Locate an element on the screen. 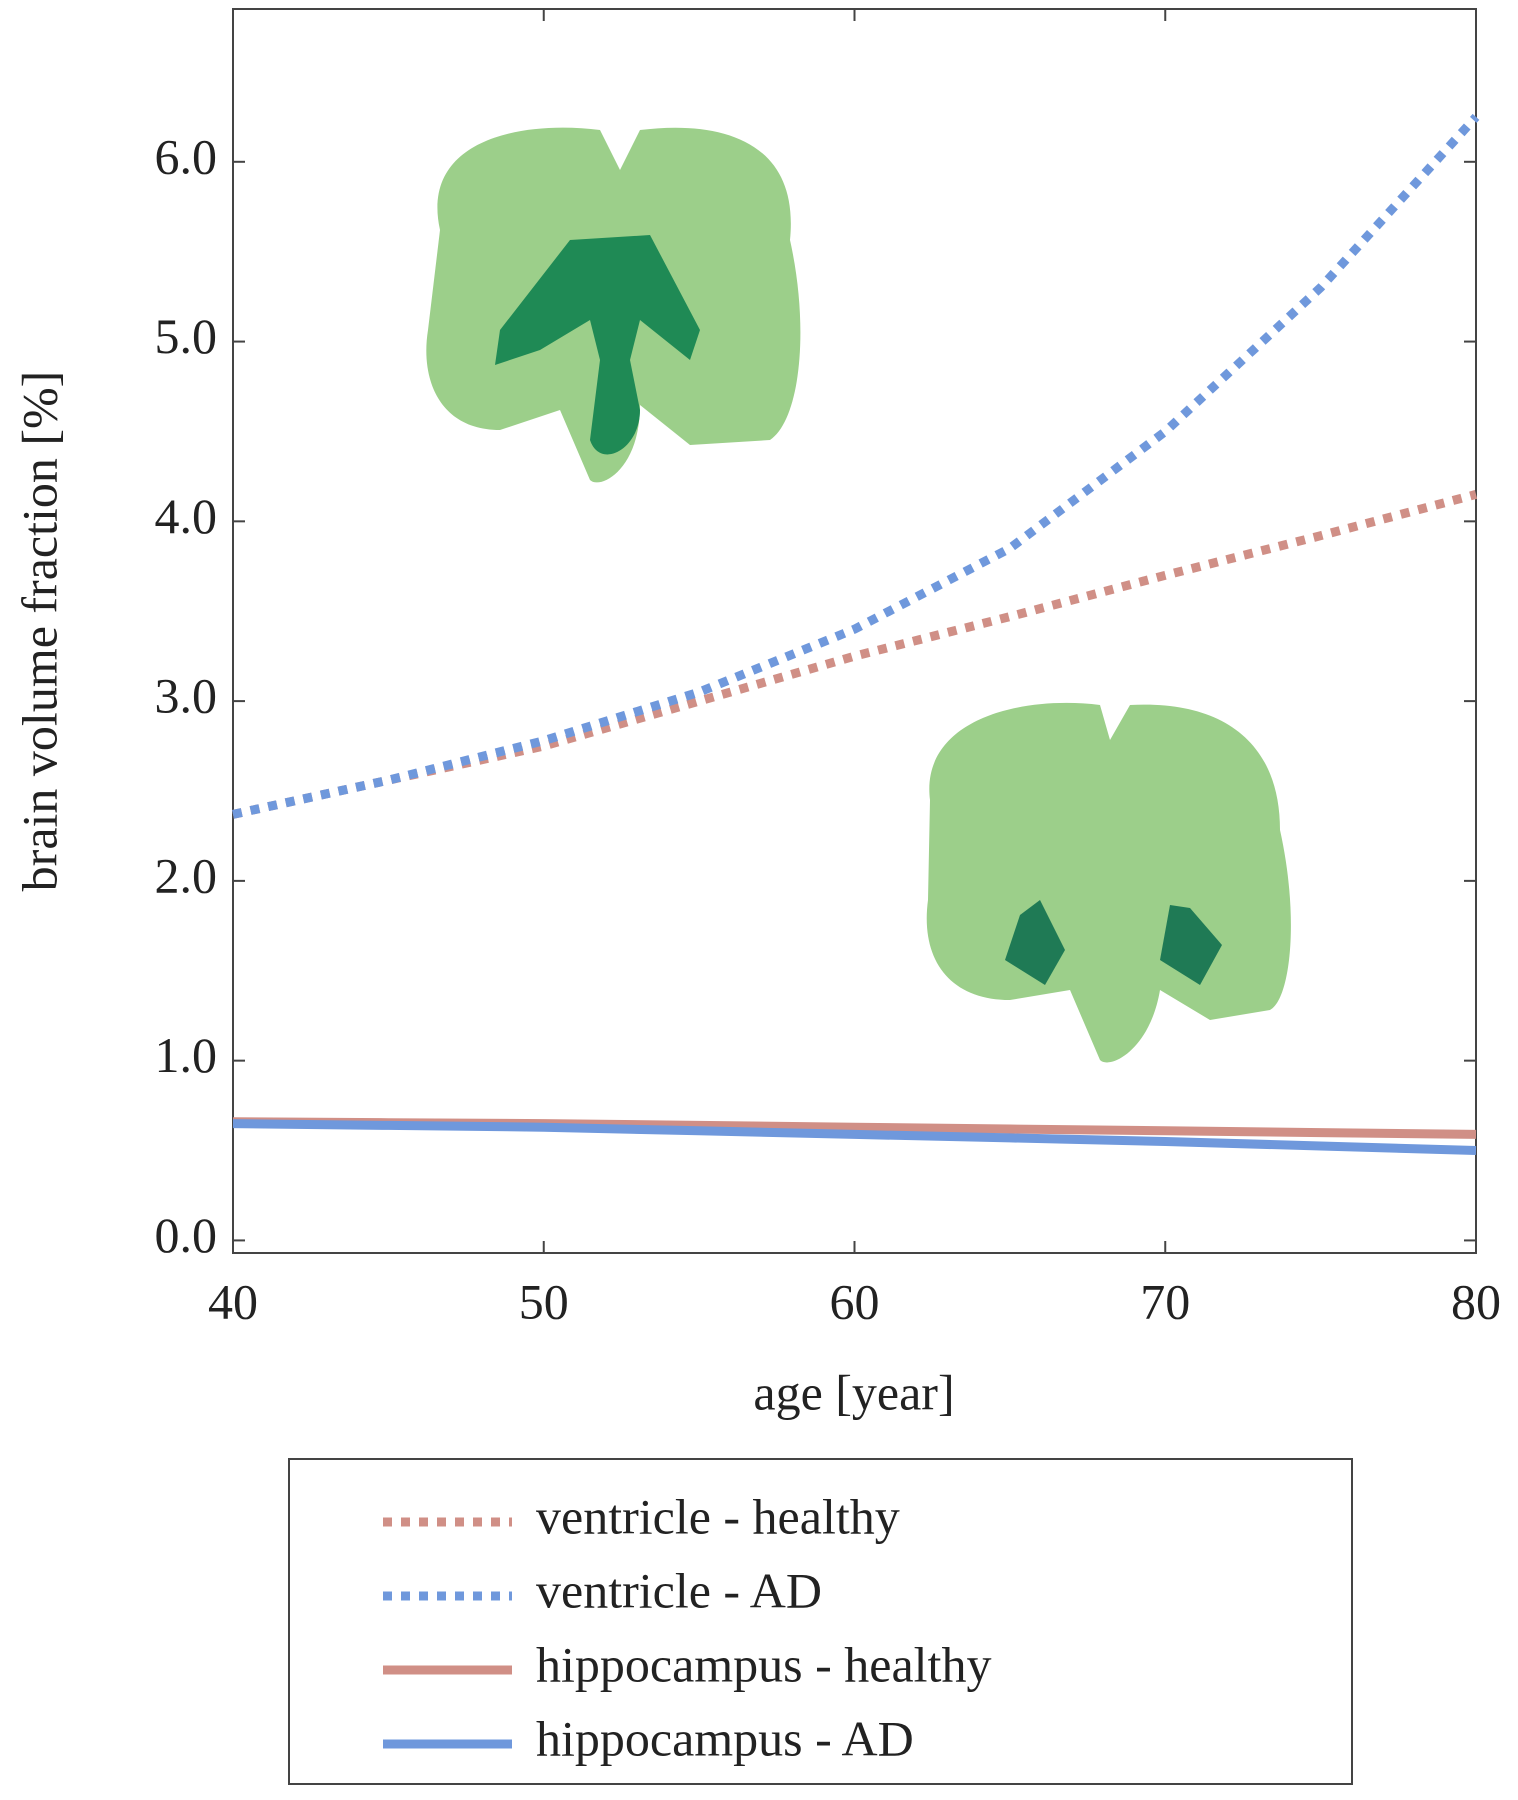  ventricle-shape is located at coordinates (597, 345).